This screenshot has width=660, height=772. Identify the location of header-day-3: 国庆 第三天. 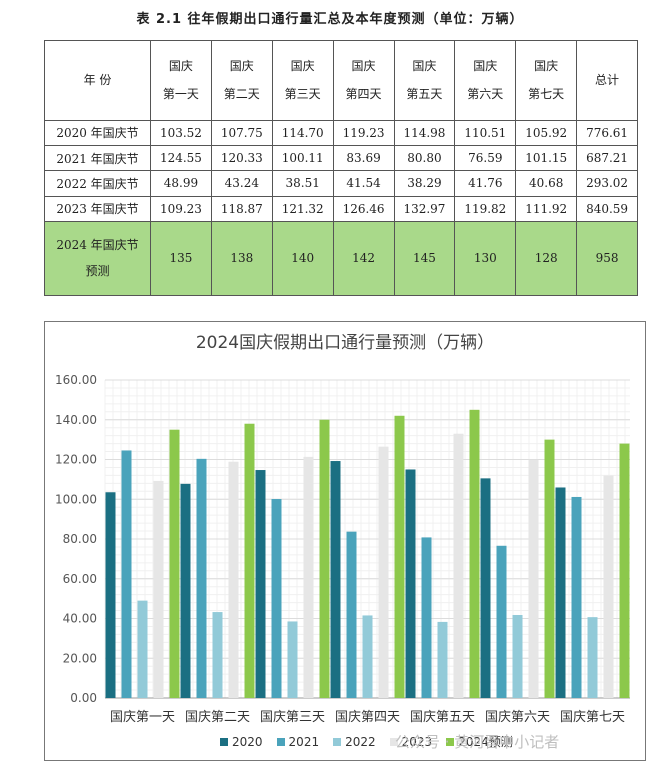
(302, 80).